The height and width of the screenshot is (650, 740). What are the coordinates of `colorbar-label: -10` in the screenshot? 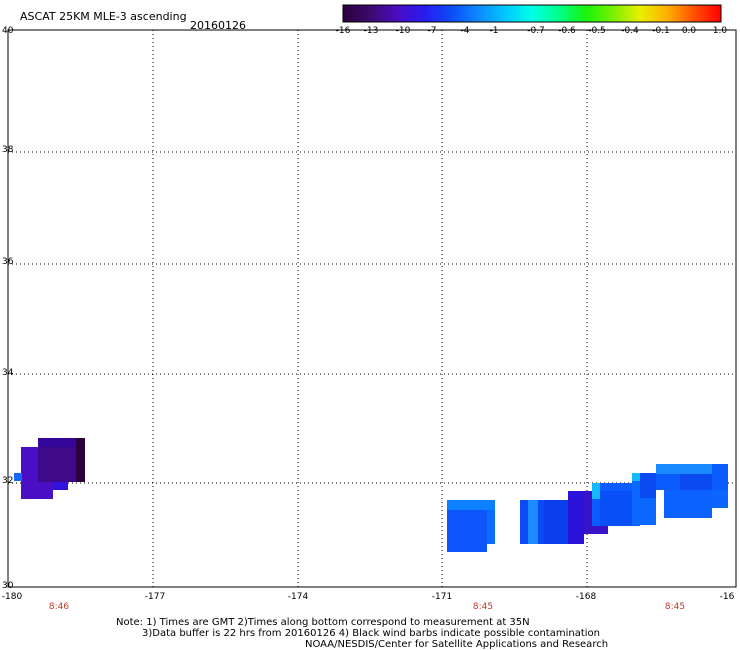 It's located at (403, 31).